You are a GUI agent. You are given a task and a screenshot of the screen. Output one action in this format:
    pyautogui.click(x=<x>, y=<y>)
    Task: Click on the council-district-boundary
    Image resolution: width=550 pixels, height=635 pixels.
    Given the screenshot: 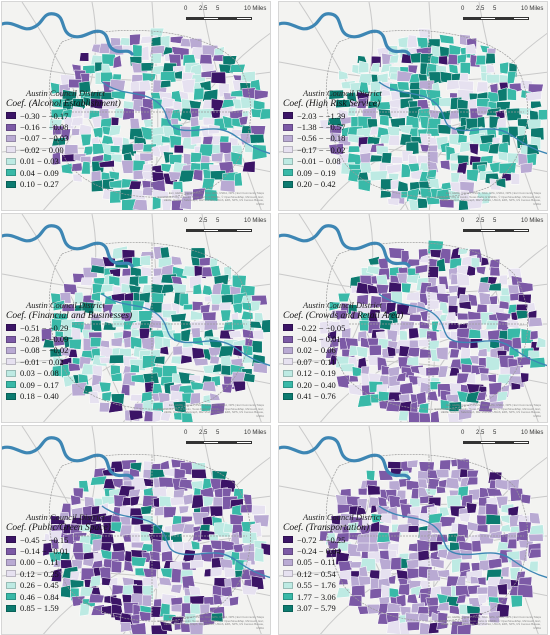 What is the action you would take?
    pyautogui.click(x=426, y=326)
    